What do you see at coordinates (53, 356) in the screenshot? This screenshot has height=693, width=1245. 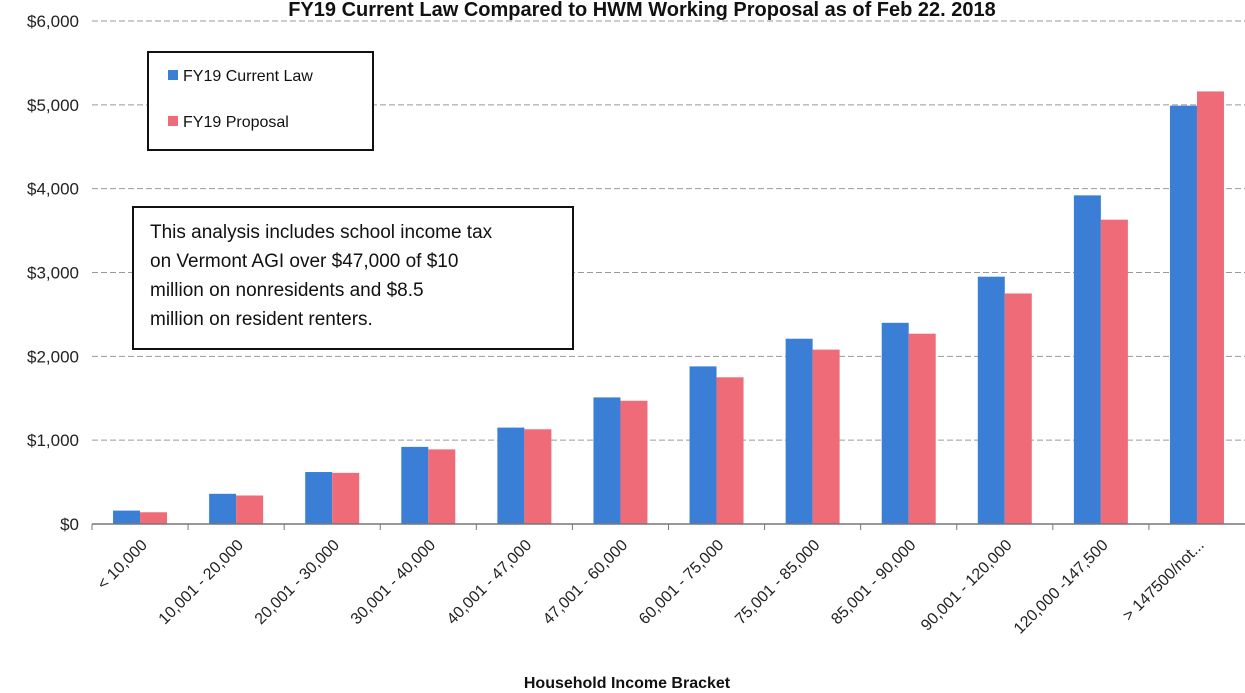 I see `y-tick-label: $2,000` at bounding box center [53, 356].